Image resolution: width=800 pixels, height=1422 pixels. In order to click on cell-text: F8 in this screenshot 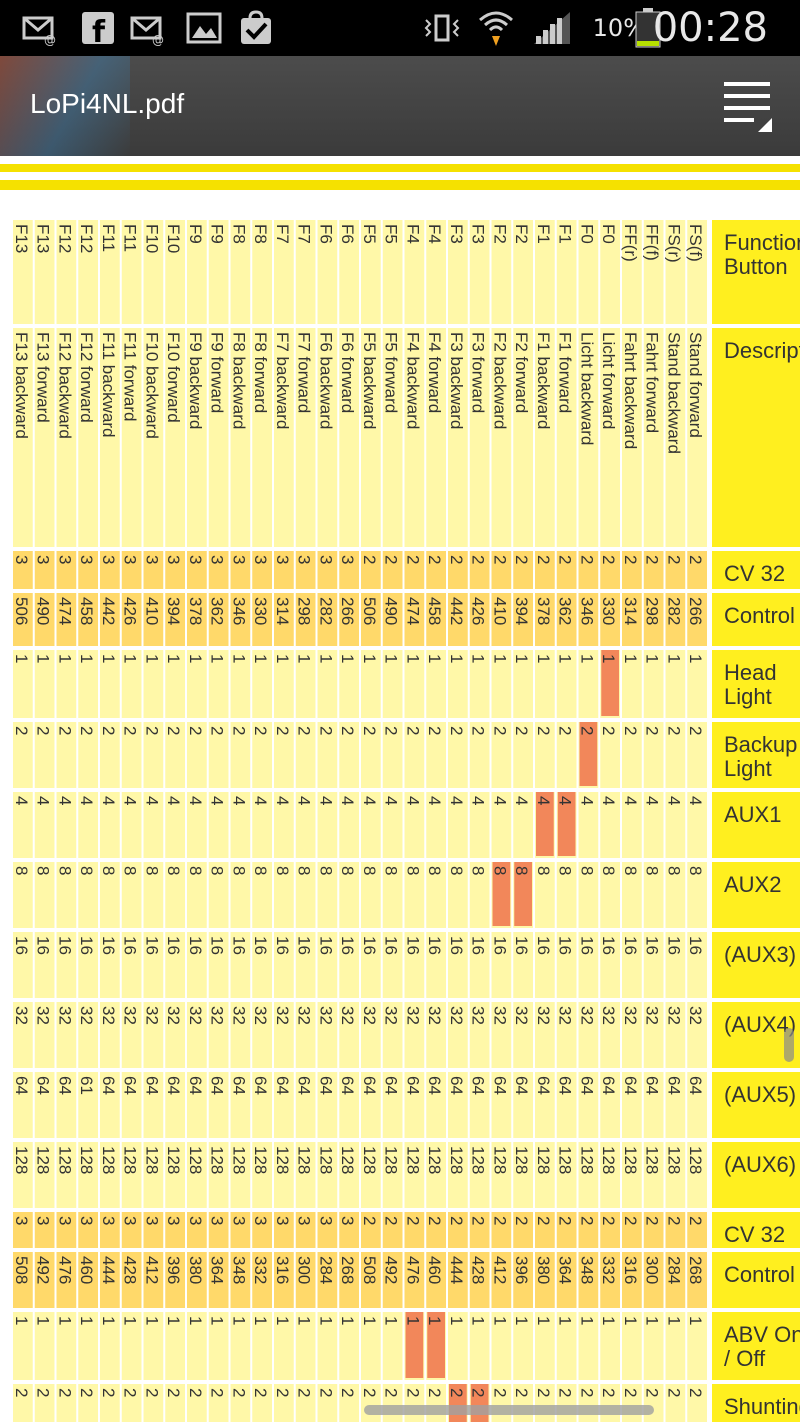, I will do `click(238, 234)`.